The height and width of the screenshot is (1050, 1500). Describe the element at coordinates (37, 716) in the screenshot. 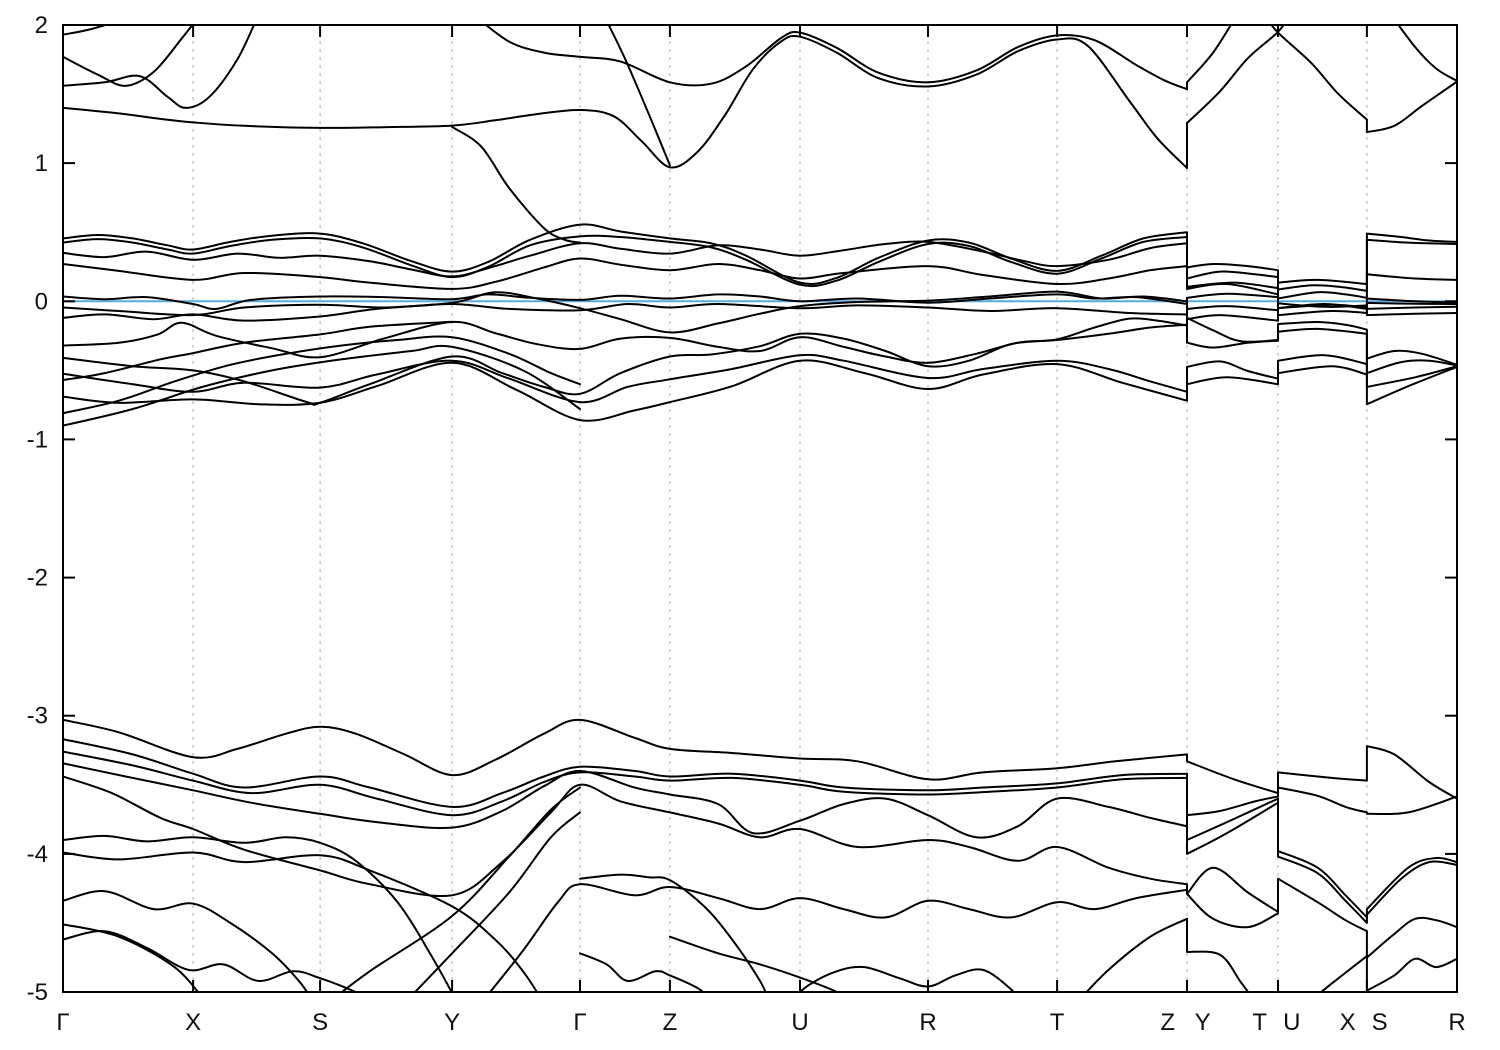

I see `y-axis-label: -3` at that location.